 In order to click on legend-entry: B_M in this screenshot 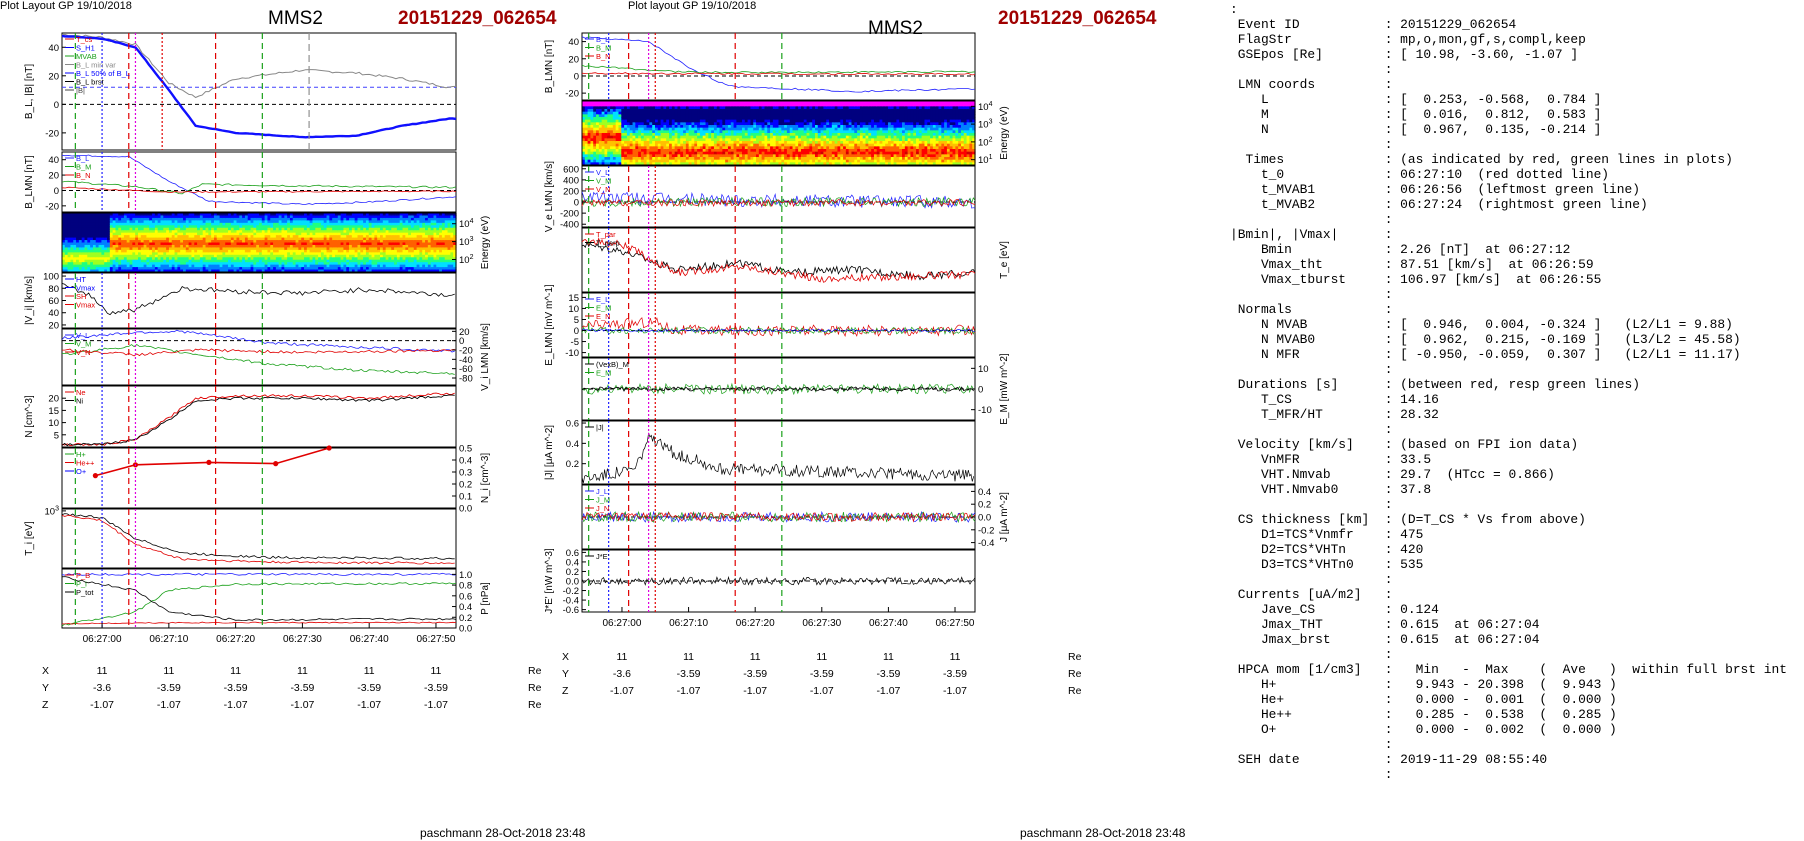, I will do `click(603, 48)`.